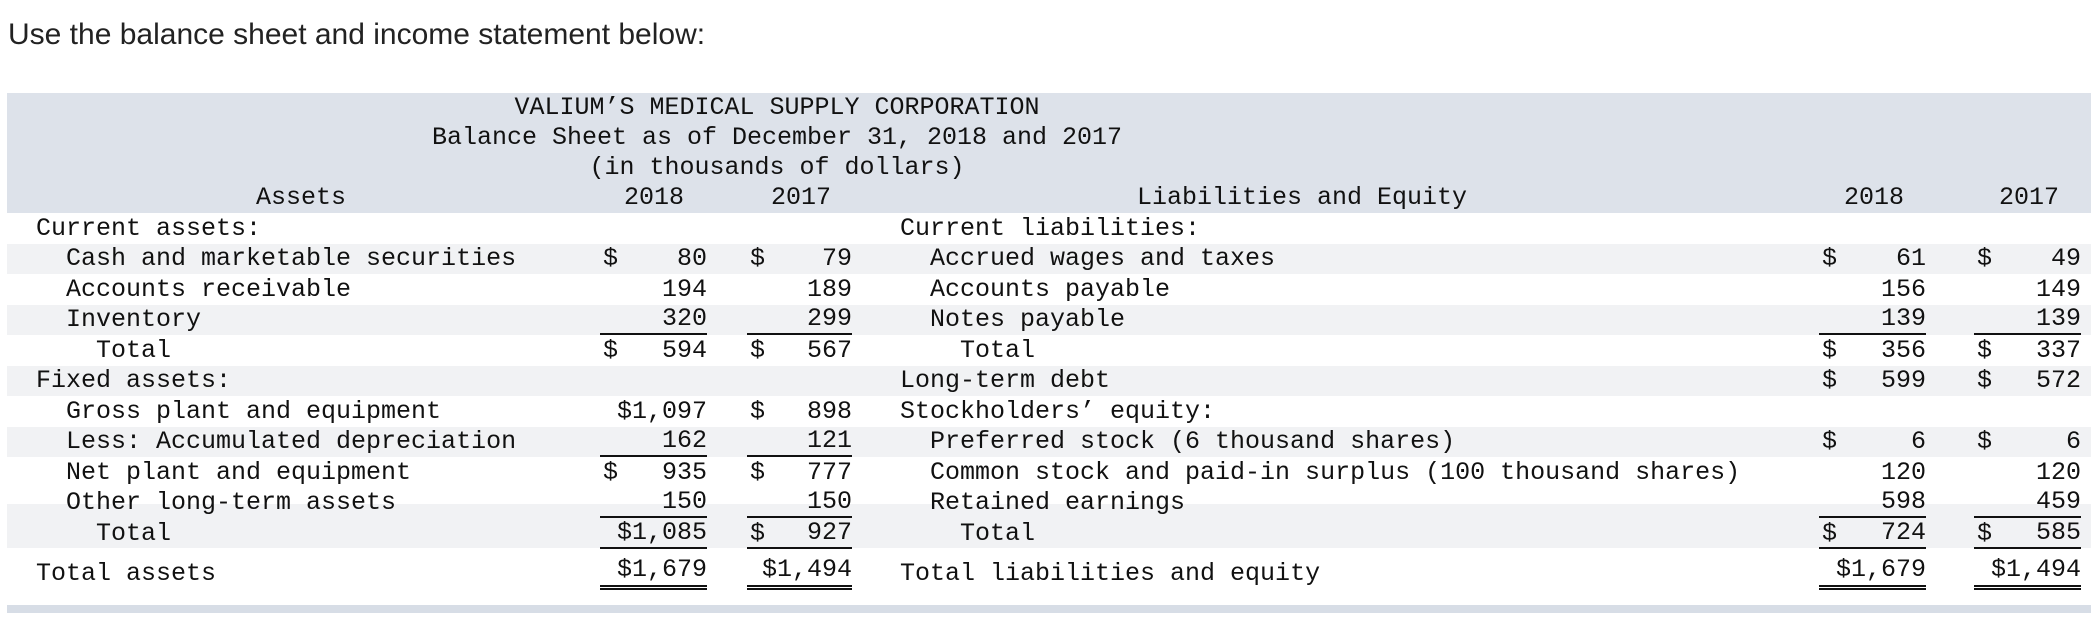 Image resolution: width=2098 pixels, height=636 pixels. What do you see at coordinates (1872, 572) in the screenshot?
I see `total-liabilities-equity-2018: $1,679` at bounding box center [1872, 572].